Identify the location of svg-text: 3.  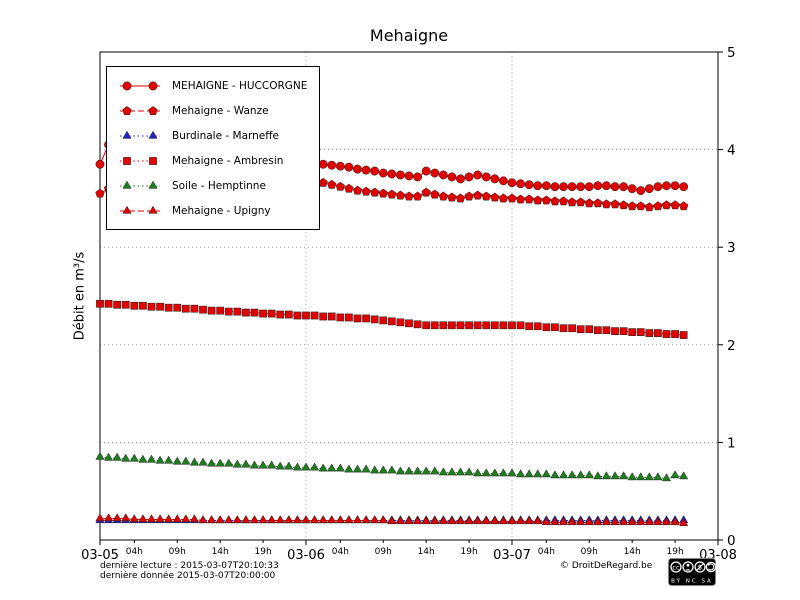
(731, 248).